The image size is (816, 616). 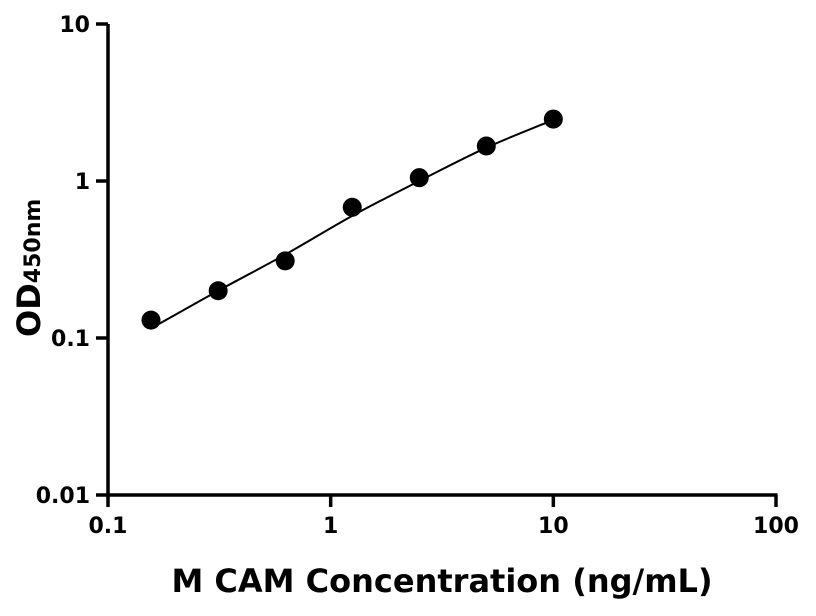 I want to click on y-tick-label: 0.01, so click(x=63, y=496).